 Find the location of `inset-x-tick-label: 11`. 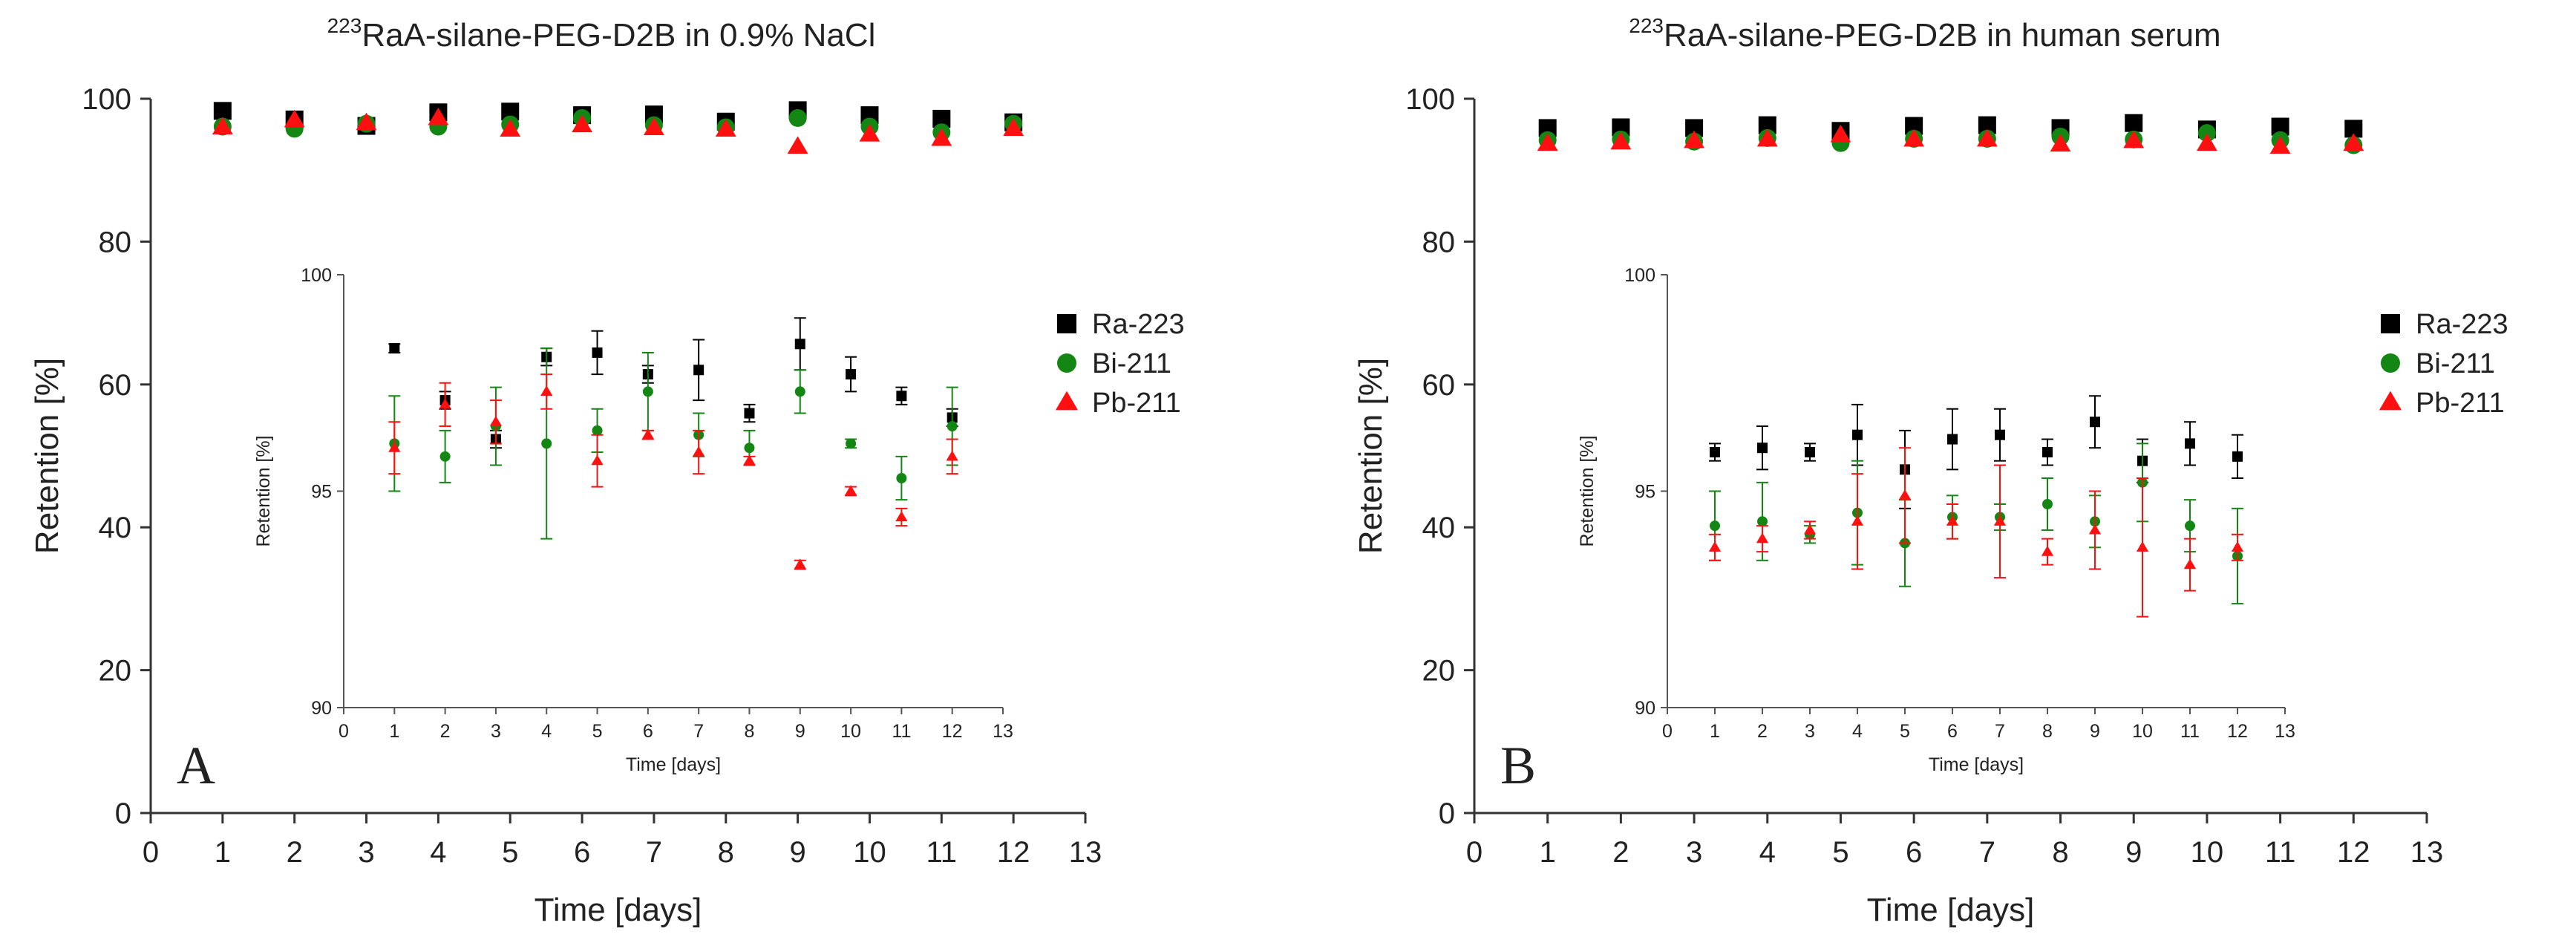

inset-x-tick-label: 11 is located at coordinates (901, 731).